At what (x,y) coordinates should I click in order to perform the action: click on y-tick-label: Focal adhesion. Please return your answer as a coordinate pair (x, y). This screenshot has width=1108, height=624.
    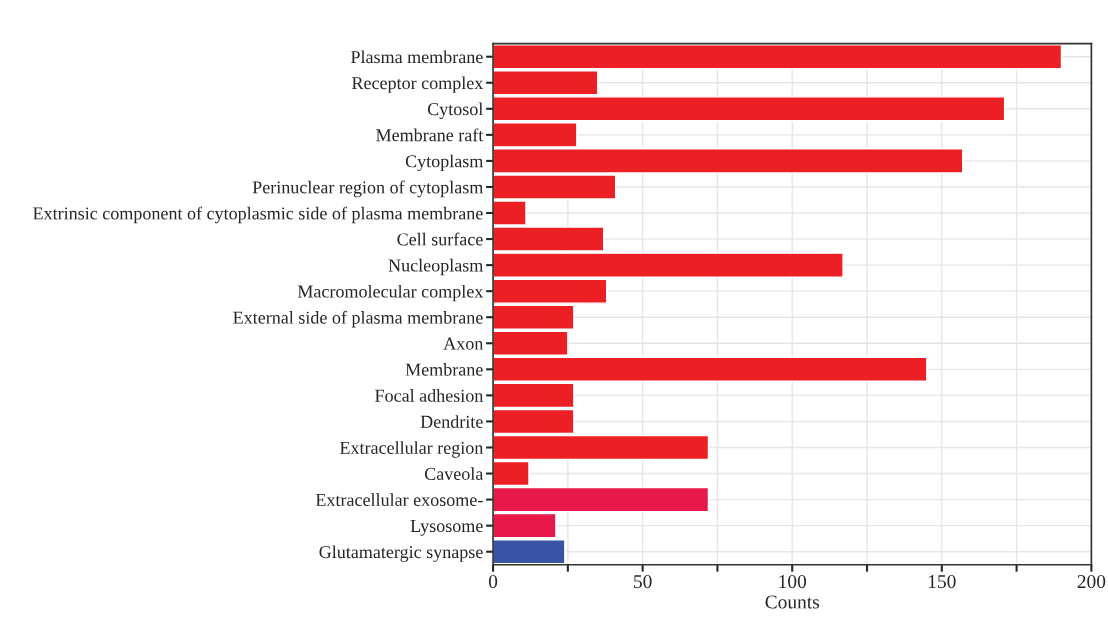
    Looking at the image, I should click on (429, 395).